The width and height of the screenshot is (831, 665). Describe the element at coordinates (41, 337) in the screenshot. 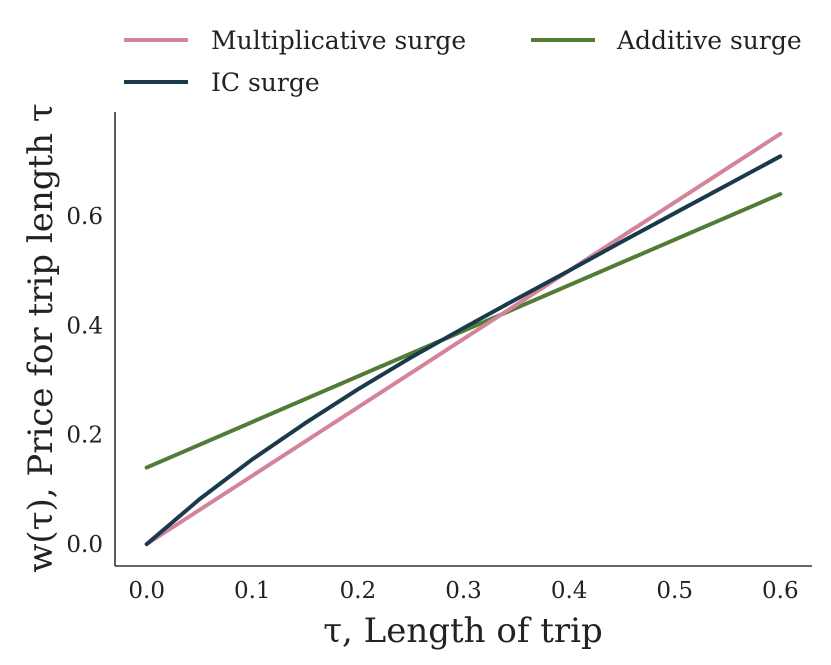

I see `y-axis-label: w(τ), Price for trip length τ` at that location.